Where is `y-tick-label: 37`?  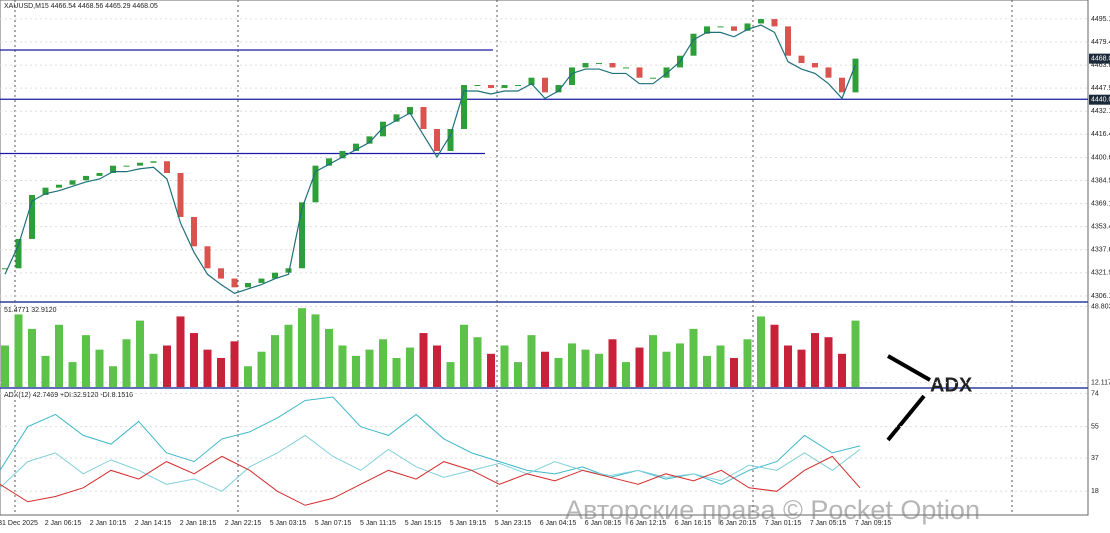 y-tick-label: 37 is located at coordinates (1095, 458).